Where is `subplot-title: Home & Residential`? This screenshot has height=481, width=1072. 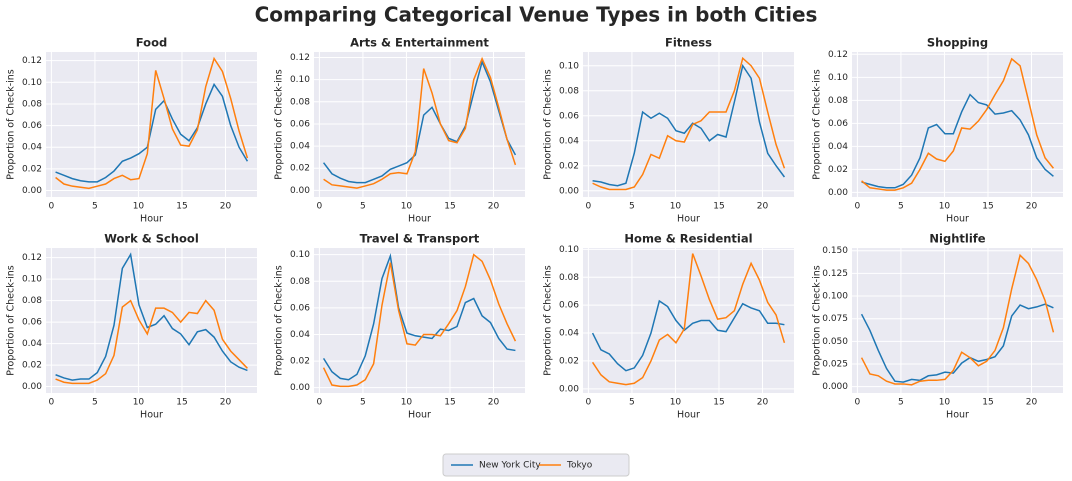
subplot-title: Home & Residential is located at coordinates (688, 239).